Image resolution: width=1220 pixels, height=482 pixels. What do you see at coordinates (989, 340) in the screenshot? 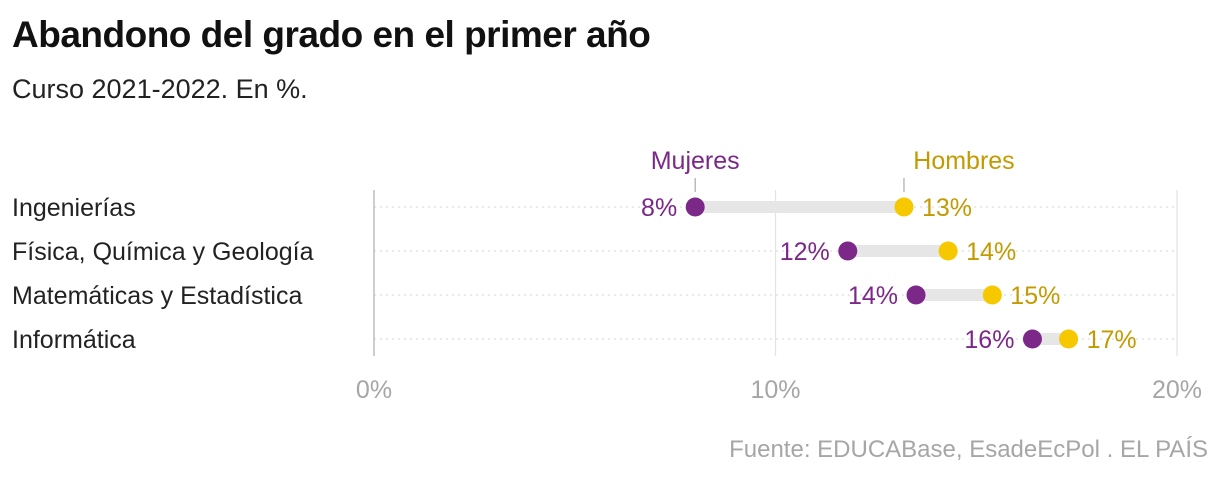
I see `mujeres-value-label: 16%` at bounding box center [989, 340].